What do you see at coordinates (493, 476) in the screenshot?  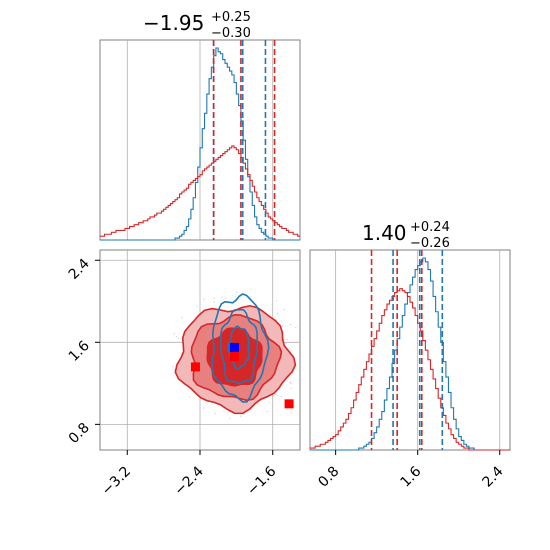 I see `x-tick-label: 2.4` at bounding box center [493, 476].